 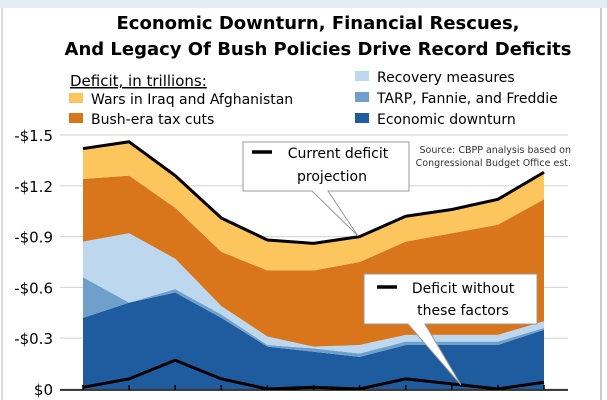 What do you see at coordinates (332, 177) in the screenshot?
I see `callout-current-label-2: projection` at bounding box center [332, 177].